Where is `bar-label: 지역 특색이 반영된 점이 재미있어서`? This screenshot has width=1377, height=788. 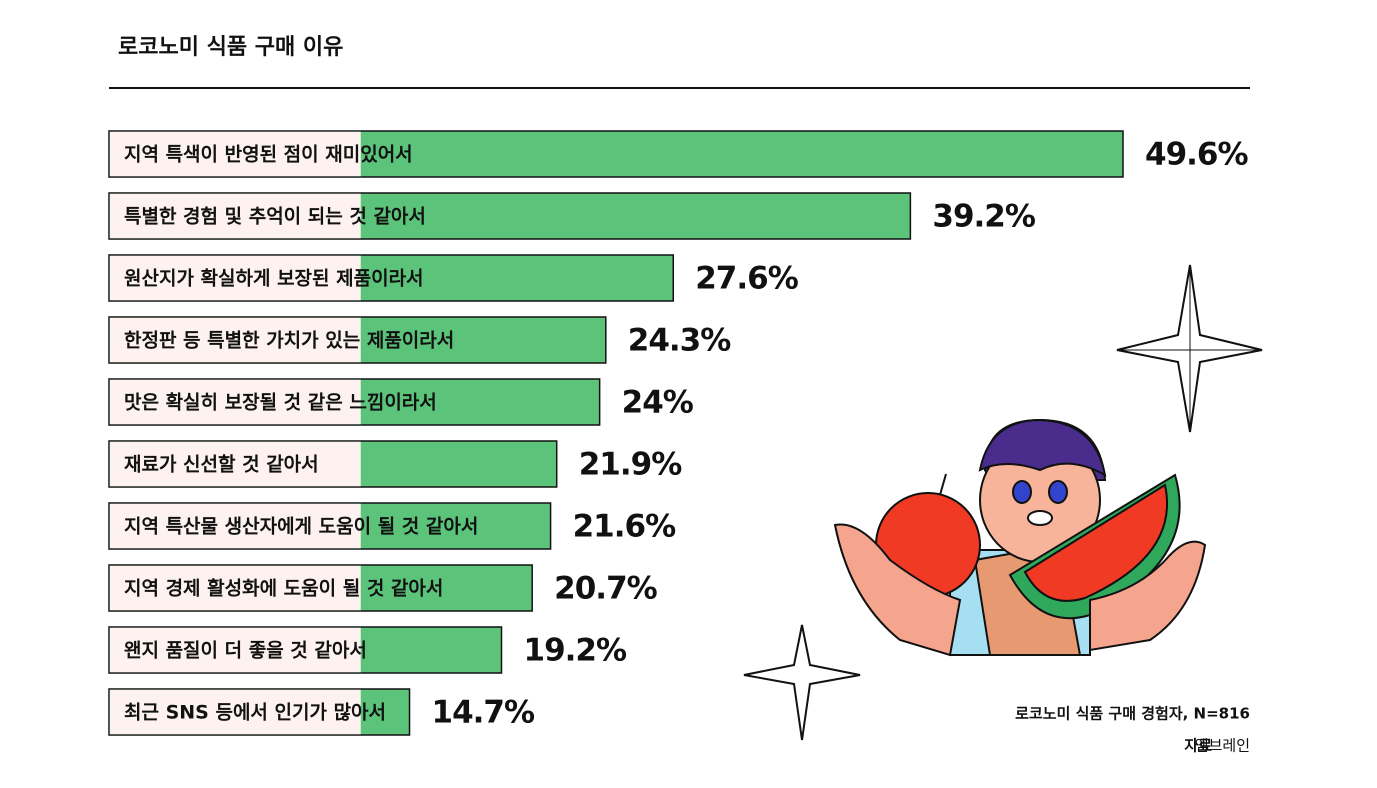
bar-label: 지역 특색이 반영된 점이 재미있어서 is located at coordinates (268, 155).